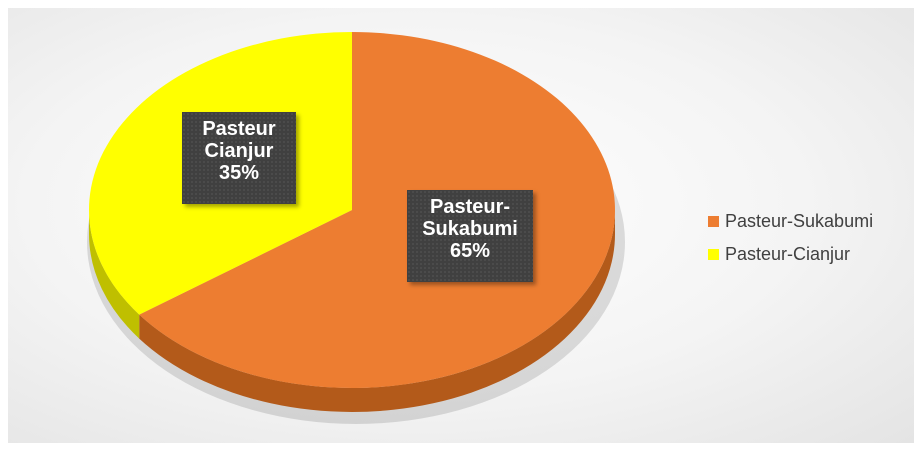 The width and height of the screenshot is (922, 451). Describe the element at coordinates (470, 207) in the screenshot. I see `data-label-sukabumi-line-1: Pasteur-` at that location.